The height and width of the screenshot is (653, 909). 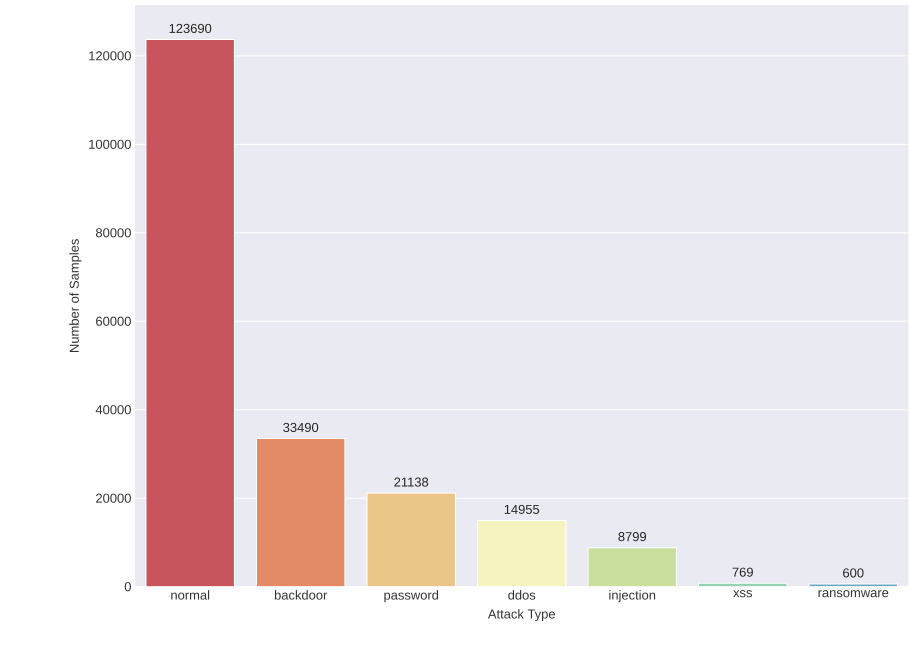 I want to click on data-label: 33490, so click(x=300, y=427).